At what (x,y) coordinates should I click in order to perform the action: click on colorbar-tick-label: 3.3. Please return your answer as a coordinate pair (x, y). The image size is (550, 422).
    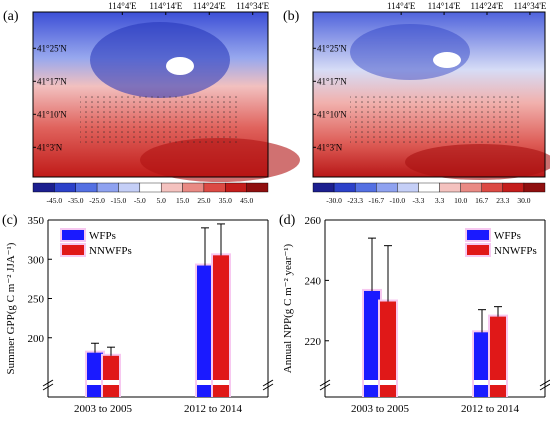
    Looking at the image, I should click on (440, 200).